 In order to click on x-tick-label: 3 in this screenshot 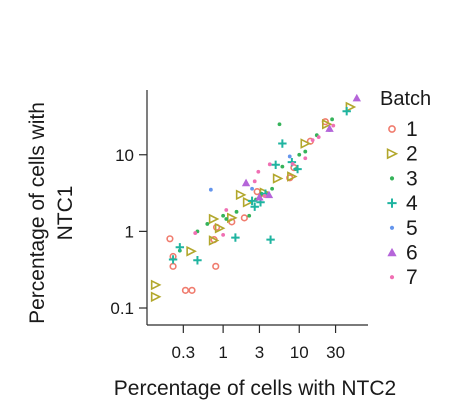, I will do `click(259, 352)`.